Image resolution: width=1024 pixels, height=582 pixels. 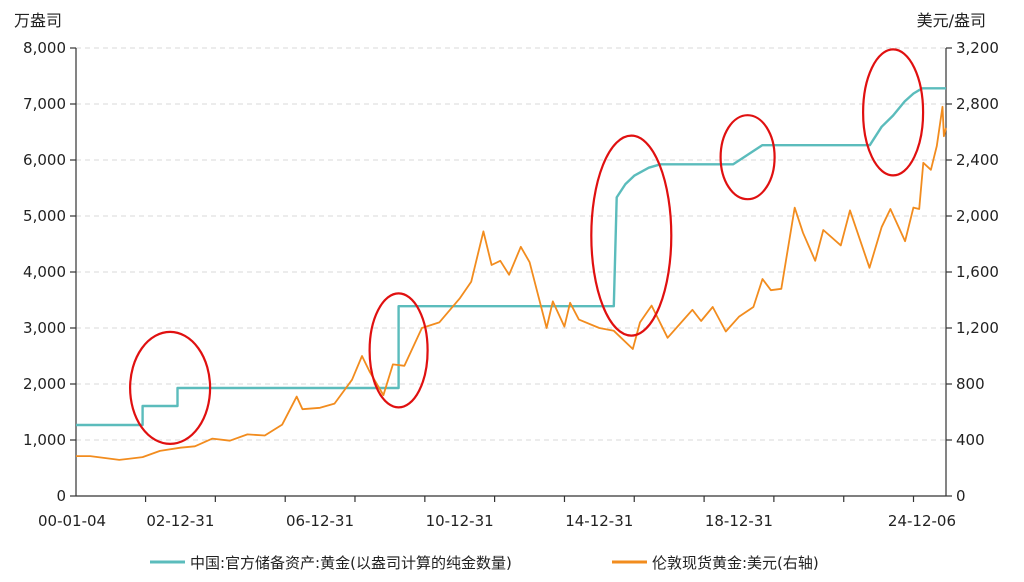 I want to click on right-y-tick-label: 2,400, so click(x=977, y=160).